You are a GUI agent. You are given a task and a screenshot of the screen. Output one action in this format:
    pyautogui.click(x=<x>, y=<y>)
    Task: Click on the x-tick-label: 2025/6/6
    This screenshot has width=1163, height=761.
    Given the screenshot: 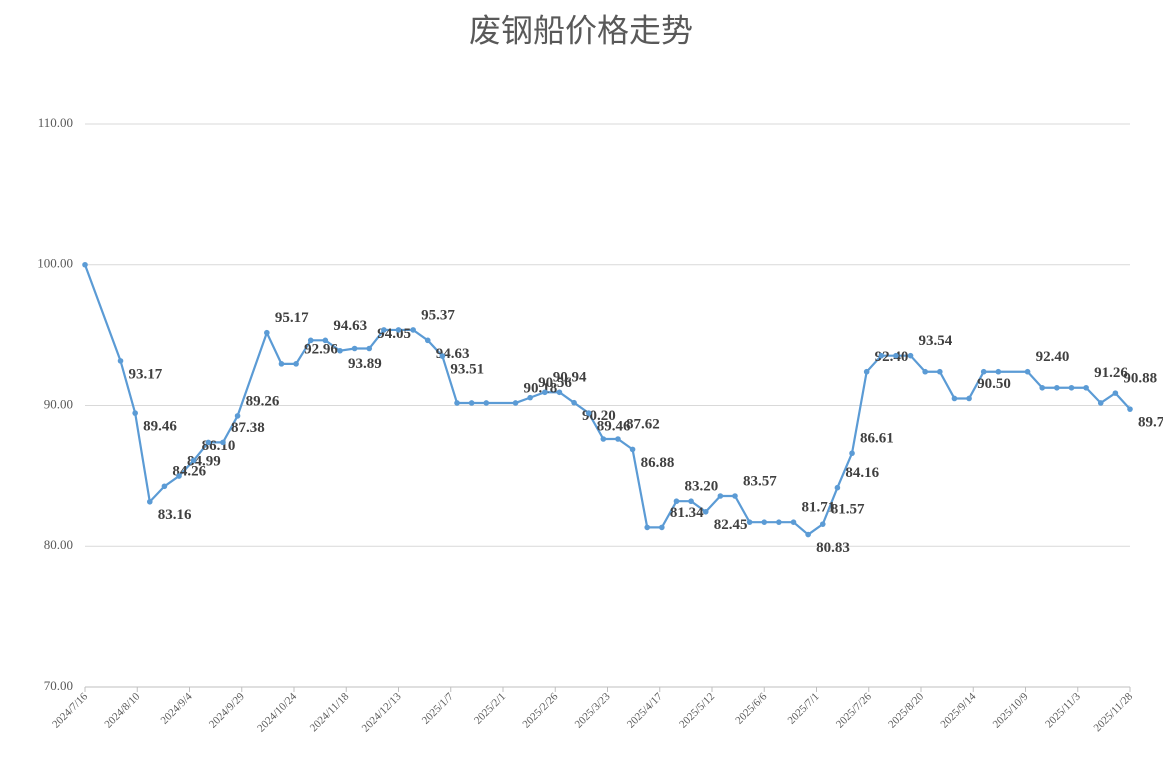 What is the action you would take?
    pyautogui.click(x=751, y=708)
    